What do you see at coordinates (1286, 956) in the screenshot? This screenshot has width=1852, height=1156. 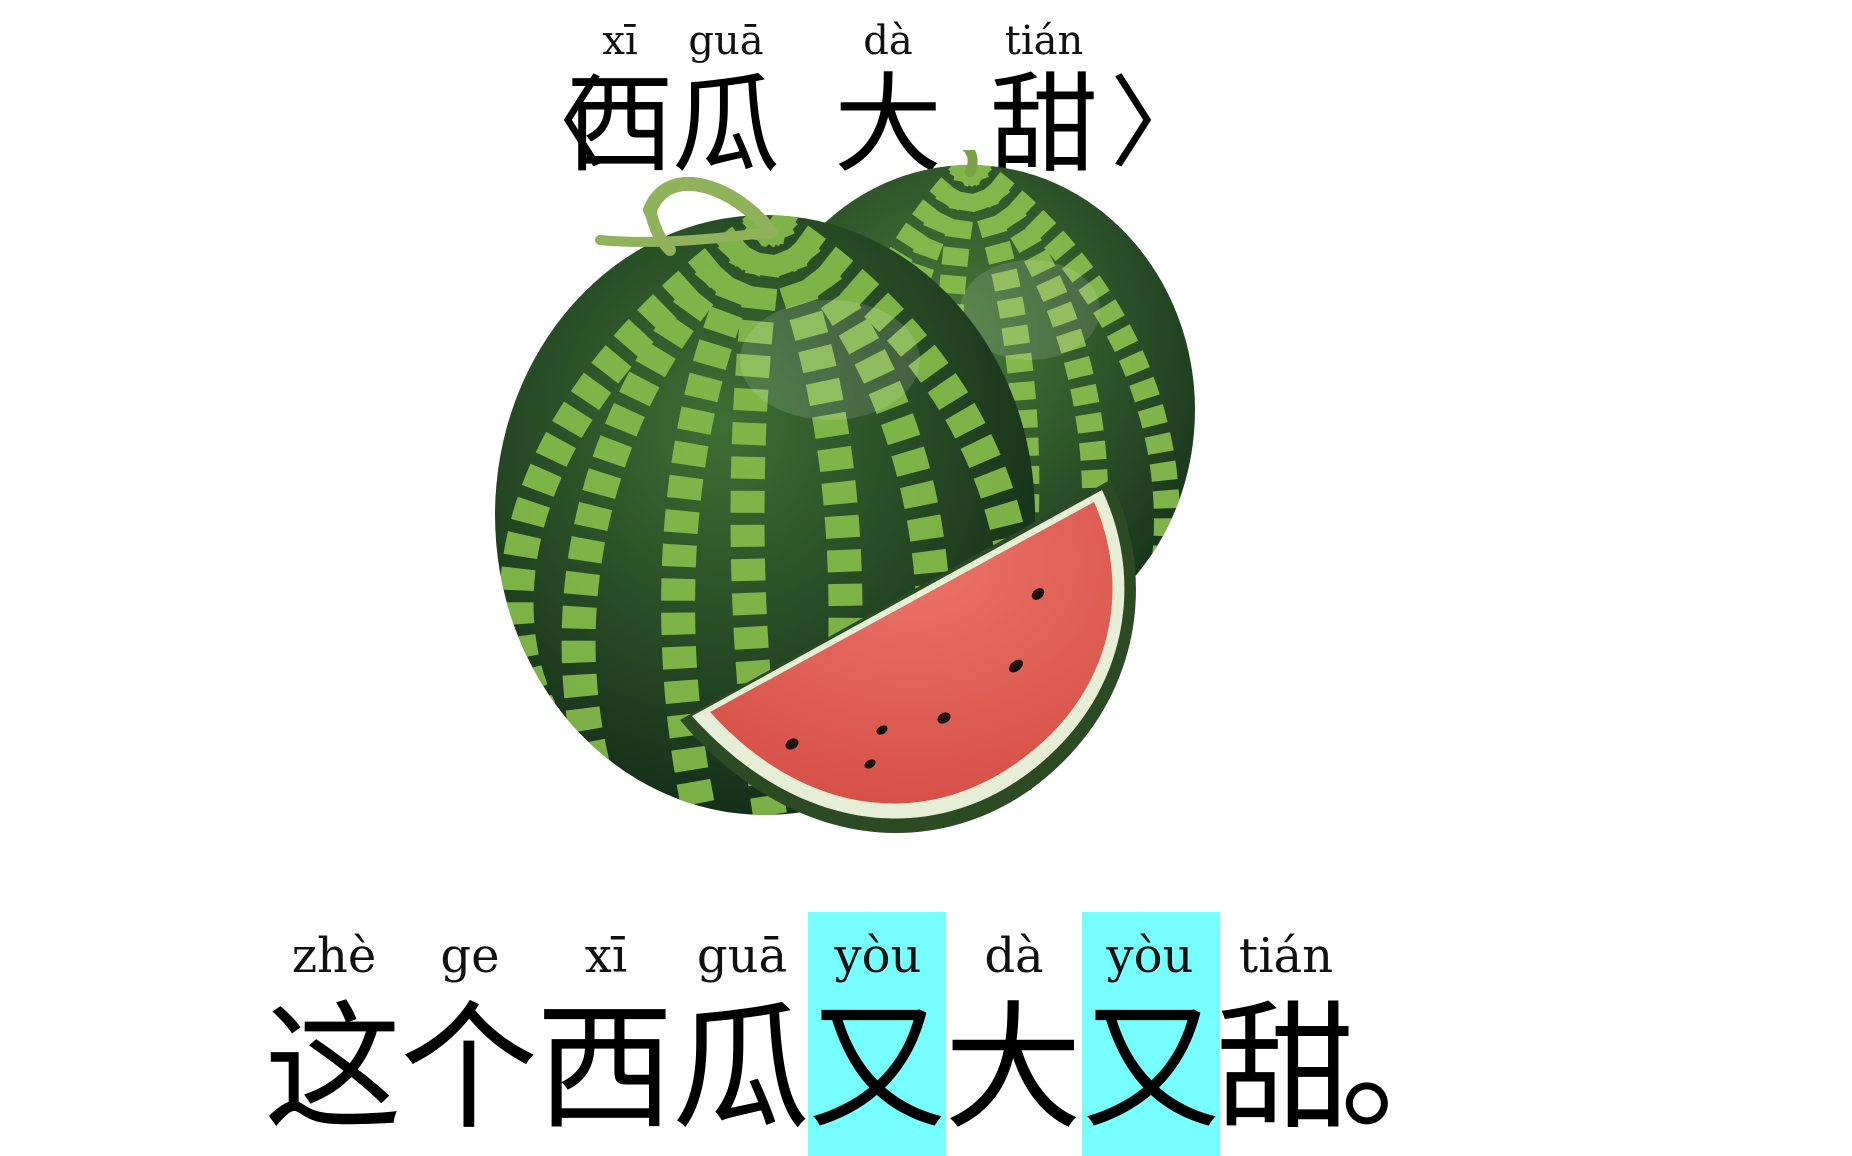 I see `sentence-pinyin-8: tián` at bounding box center [1286, 956].